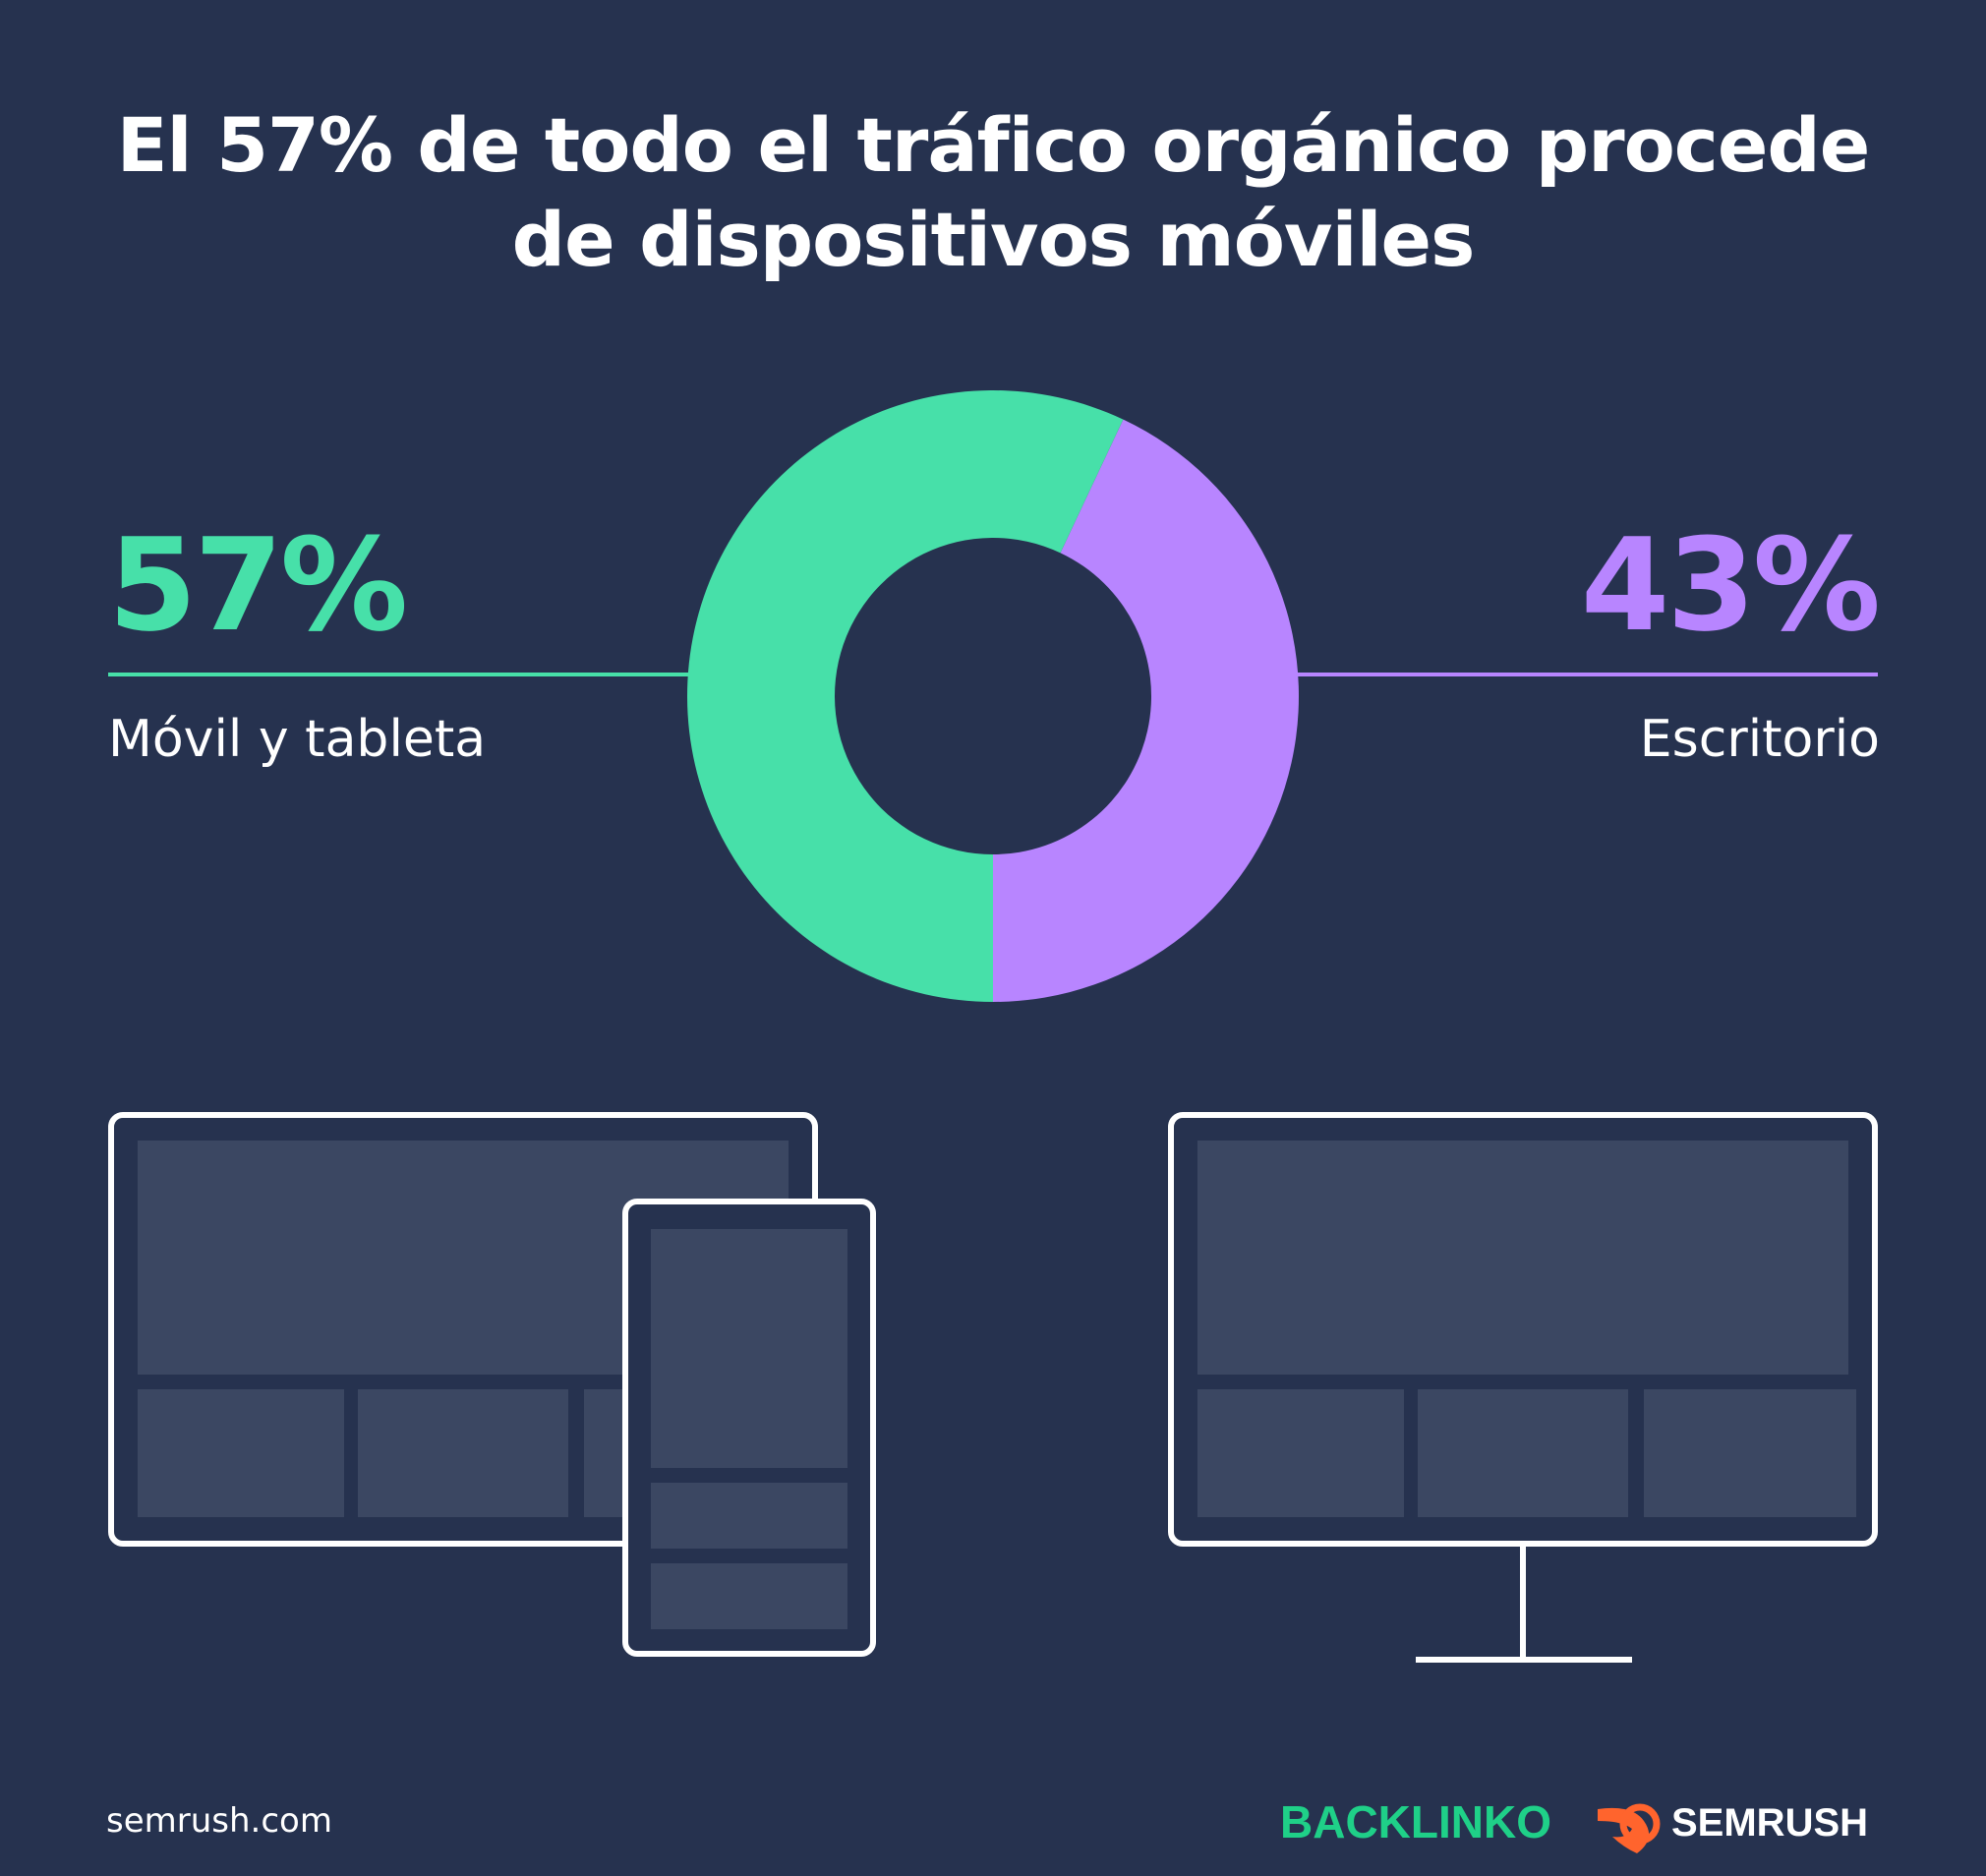  I want to click on semrush-logo: SEMRUSH, so click(1770, 1823).